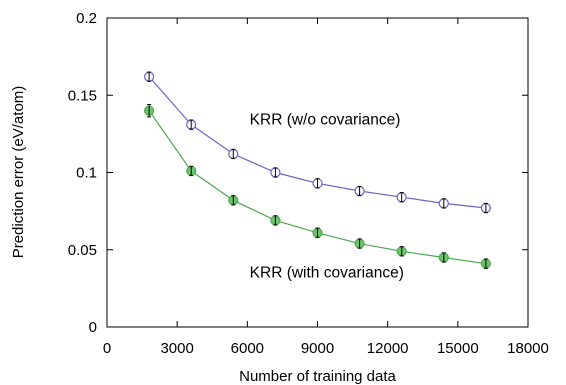 Image resolution: width=566 pixels, height=385 pixels. What do you see at coordinates (247, 348) in the screenshot?
I see `x-tick-label: 6000` at bounding box center [247, 348].